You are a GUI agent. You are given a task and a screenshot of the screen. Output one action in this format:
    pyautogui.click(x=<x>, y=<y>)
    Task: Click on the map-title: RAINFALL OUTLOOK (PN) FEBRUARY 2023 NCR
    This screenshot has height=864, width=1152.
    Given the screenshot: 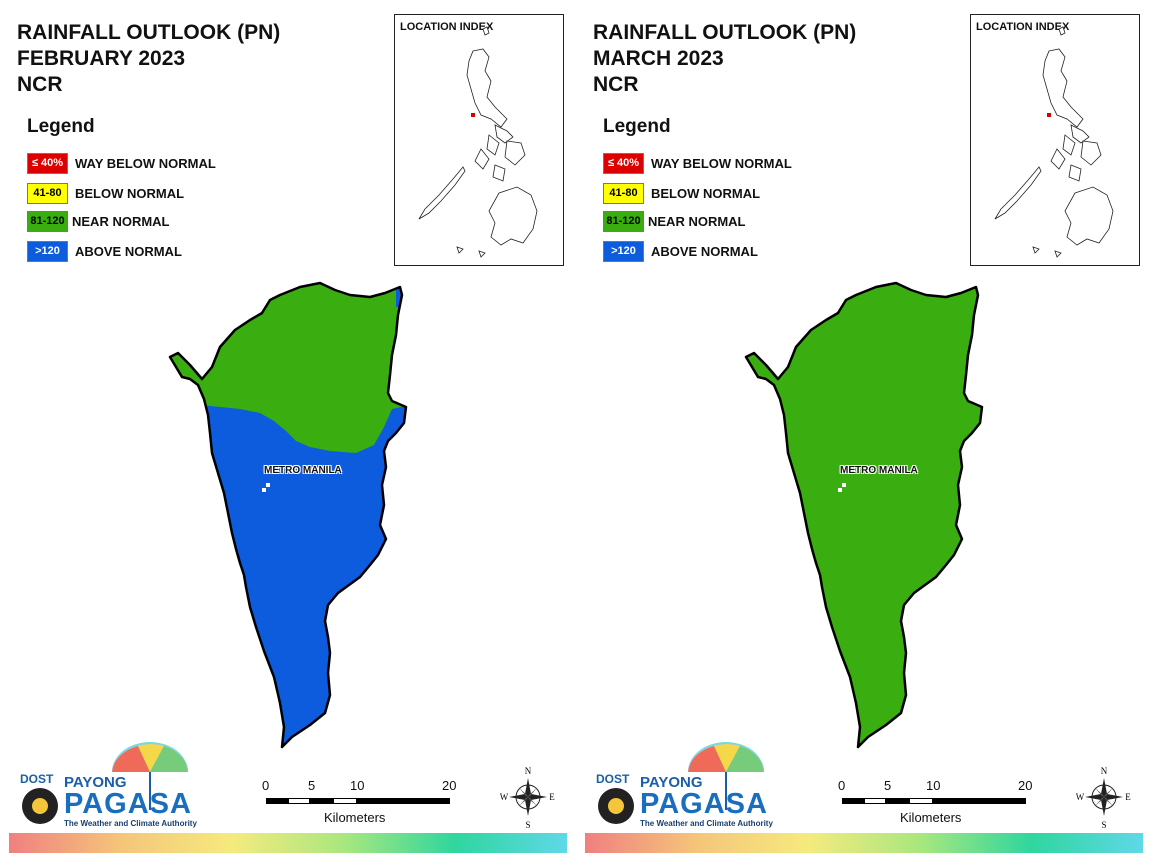 What is the action you would take?
    pyautogui.click(x=148, y=59)
    